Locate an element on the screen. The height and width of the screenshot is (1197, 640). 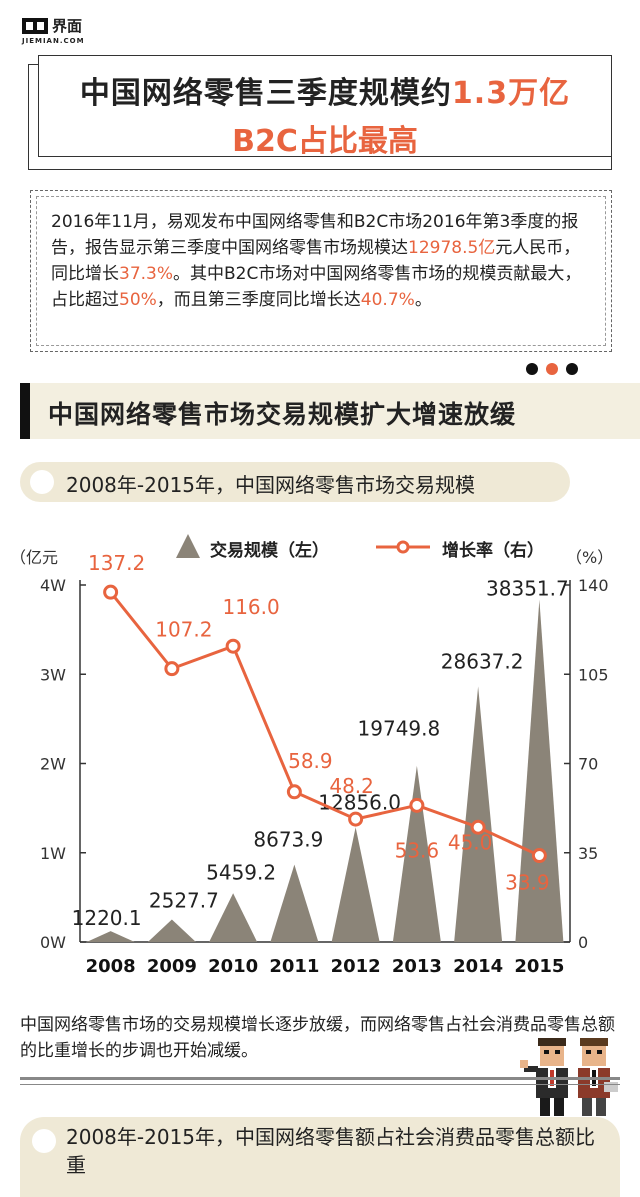
x-tick-label: 2011 is located at coordinates (294, 966).